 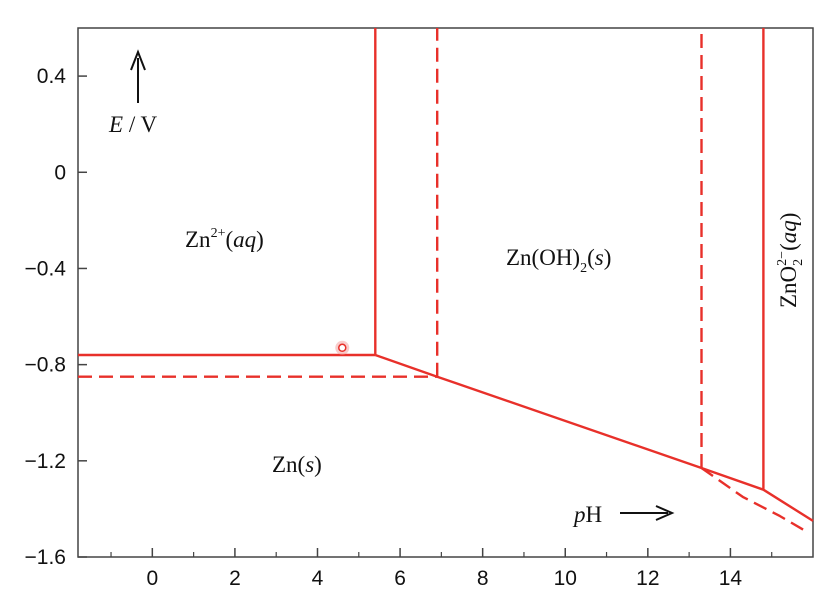 I want to click on region-label-zn2-aq: Zn2+(aq), so click(x=224, y=239).